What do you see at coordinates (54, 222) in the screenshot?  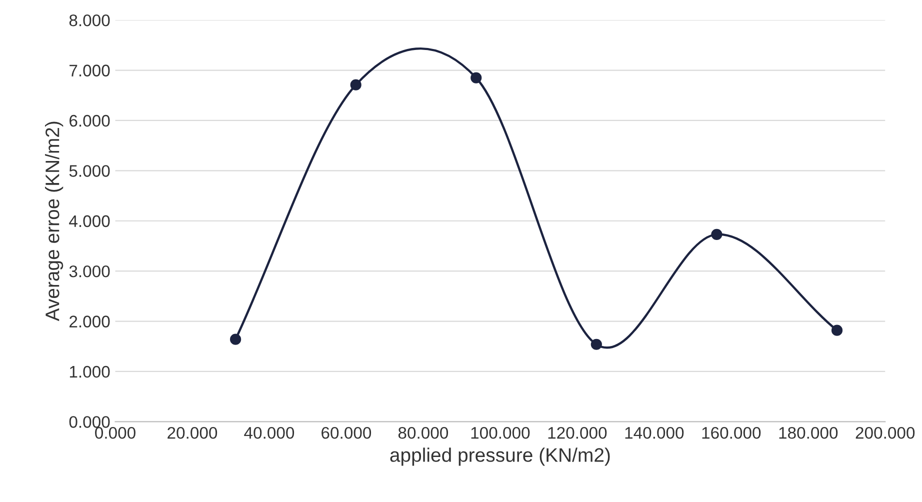 I see `y-axis-title: Average erroe (KN/m2)` at bounding box center [54, 222].